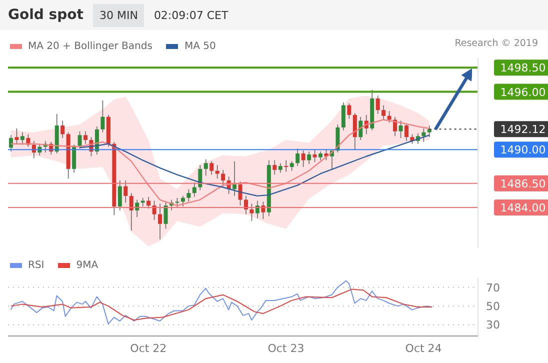  Describe the element at coordinates (523, 183) in the screenshot. I see `y-tick-label: 1486.50` at that location.